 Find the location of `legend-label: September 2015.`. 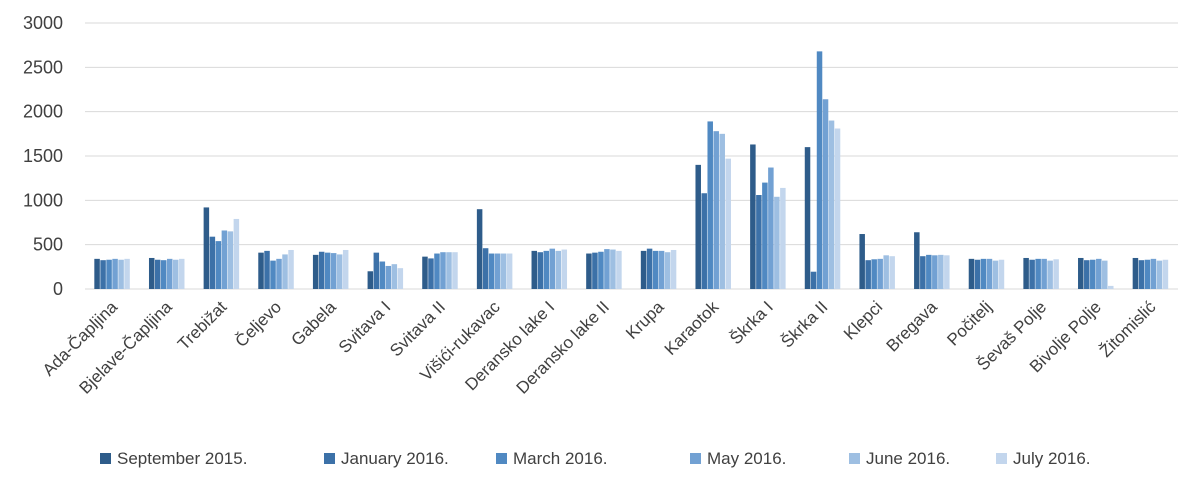

legend-label: September 2015. is located at coordinates (182, 458).